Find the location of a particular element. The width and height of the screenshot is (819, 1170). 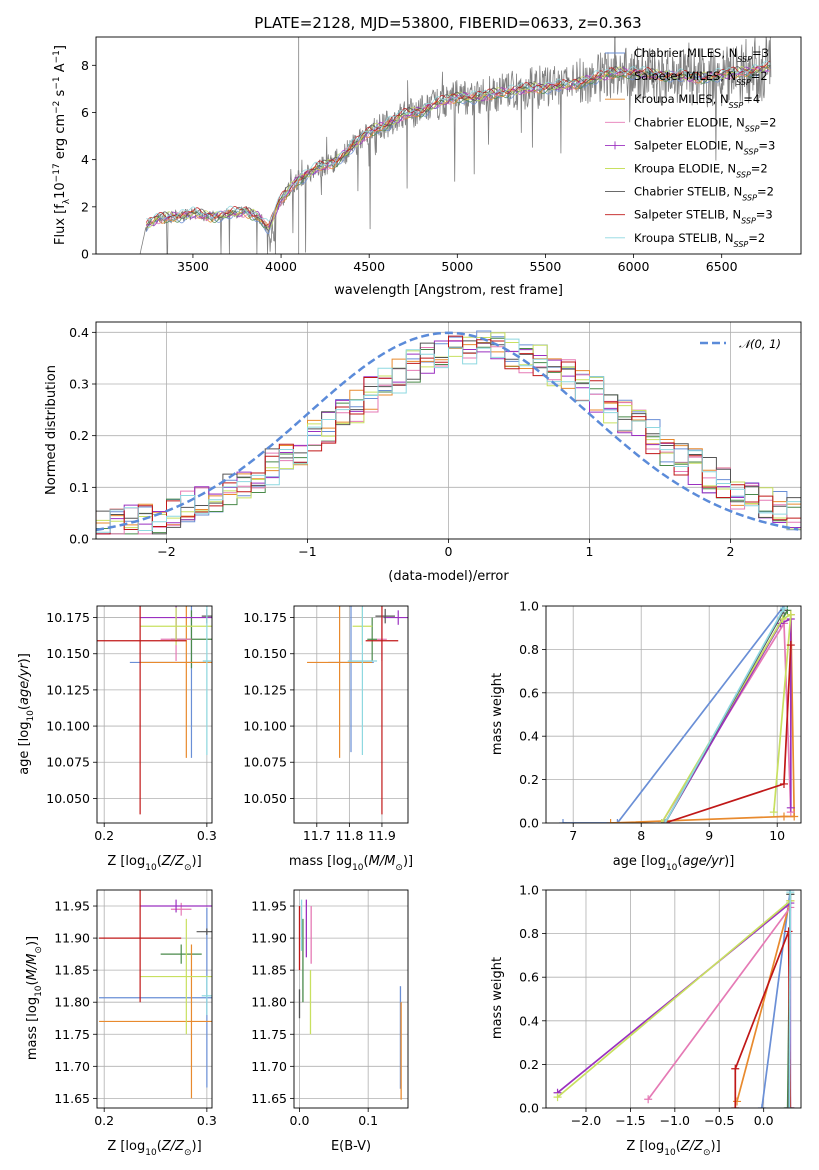

x-tick-label: 0 is located at coordinates (449, 551).